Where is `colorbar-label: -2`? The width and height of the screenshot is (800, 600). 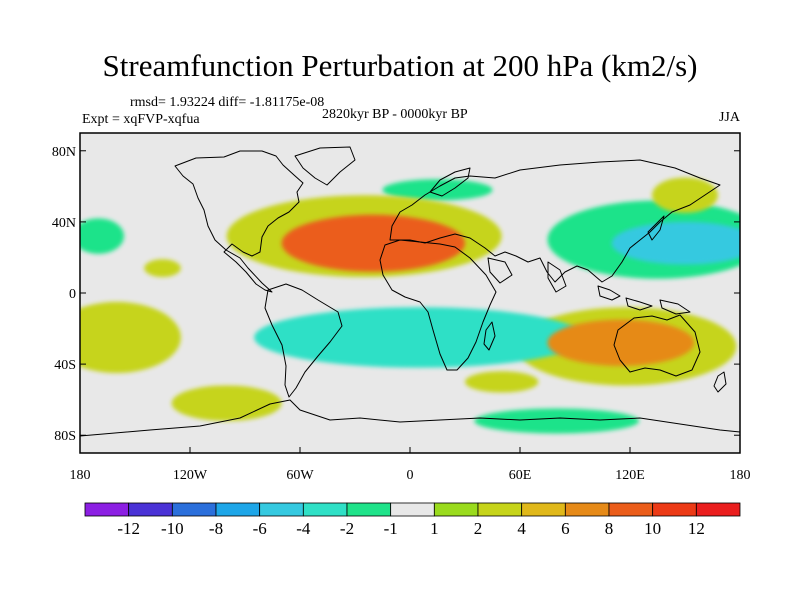 colorbar-label: -2 is located at coordinates (347, 528).